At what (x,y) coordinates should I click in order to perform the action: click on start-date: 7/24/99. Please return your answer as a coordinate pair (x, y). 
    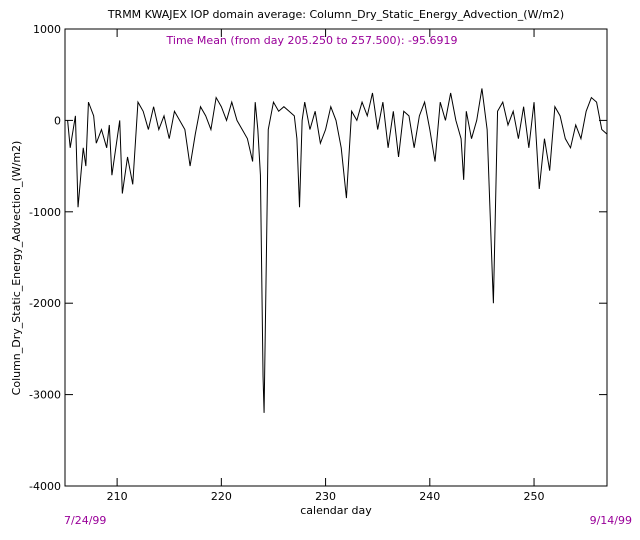
    Looking at the image, I should click on (85, 520).